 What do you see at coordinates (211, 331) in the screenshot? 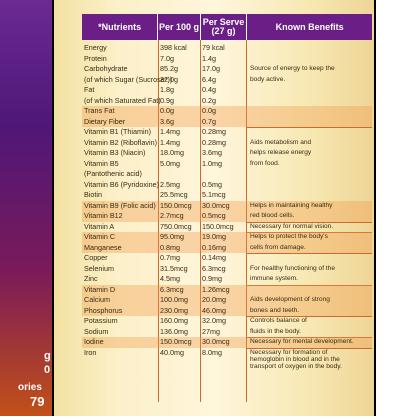
I see `per-serve-value: 27mg` at bounding box center [211, 331].